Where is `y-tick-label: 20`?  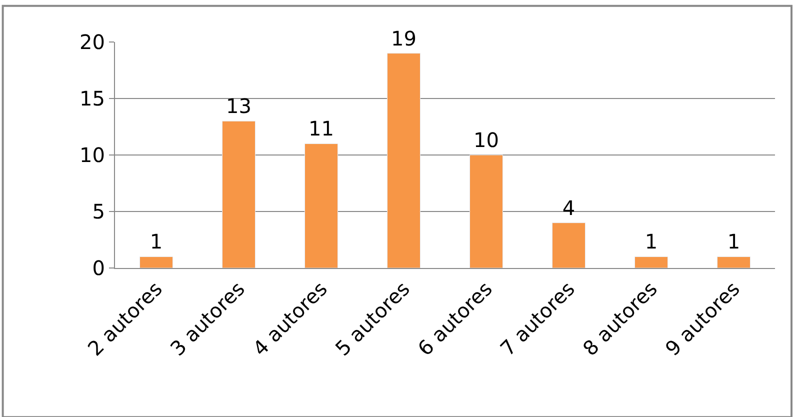
y-tick-label: 20 is located at coordinates (92, 42).